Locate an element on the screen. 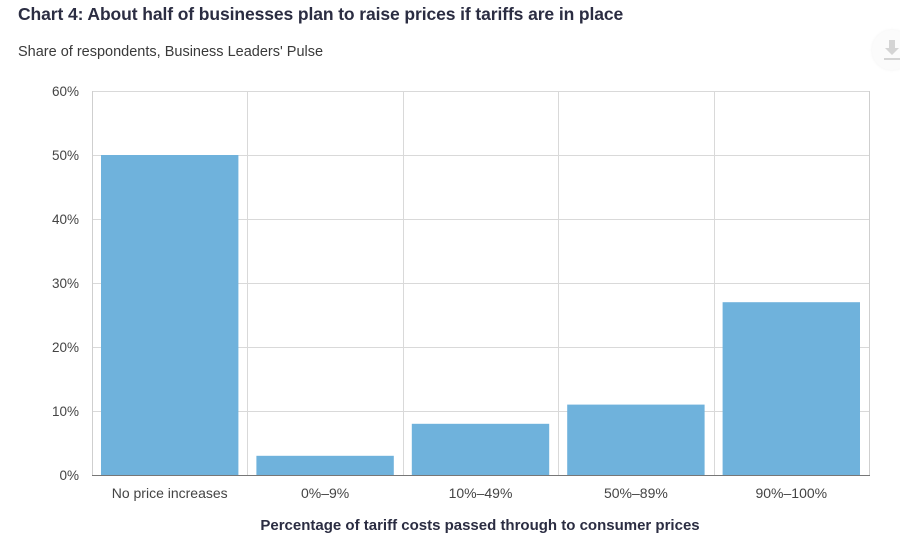  y-tick-label: 60% is located at coordinates (65, 91).